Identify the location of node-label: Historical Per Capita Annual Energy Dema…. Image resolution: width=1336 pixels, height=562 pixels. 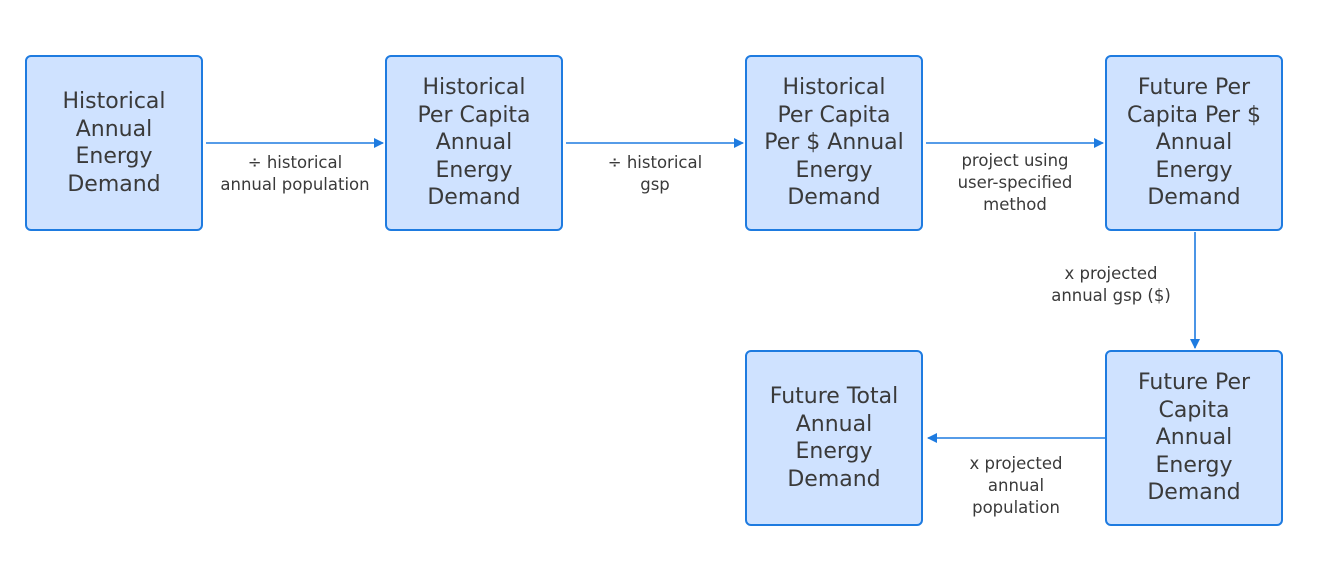
(474, 143).